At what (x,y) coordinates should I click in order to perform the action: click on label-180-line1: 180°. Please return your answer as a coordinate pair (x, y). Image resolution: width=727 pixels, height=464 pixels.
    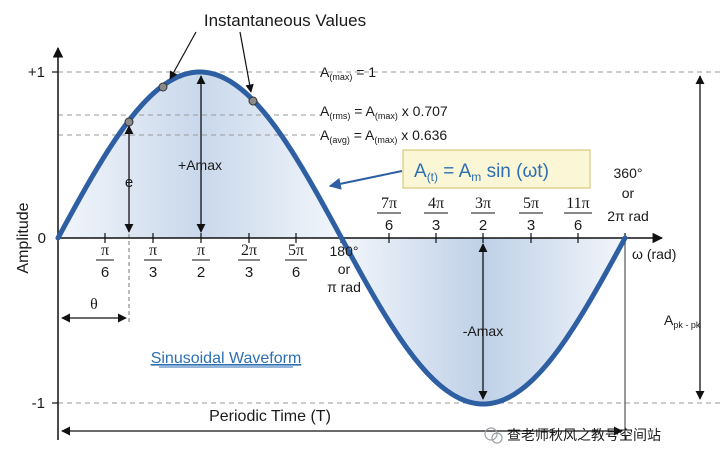
    Looking at the image, I should click on (344, 251).